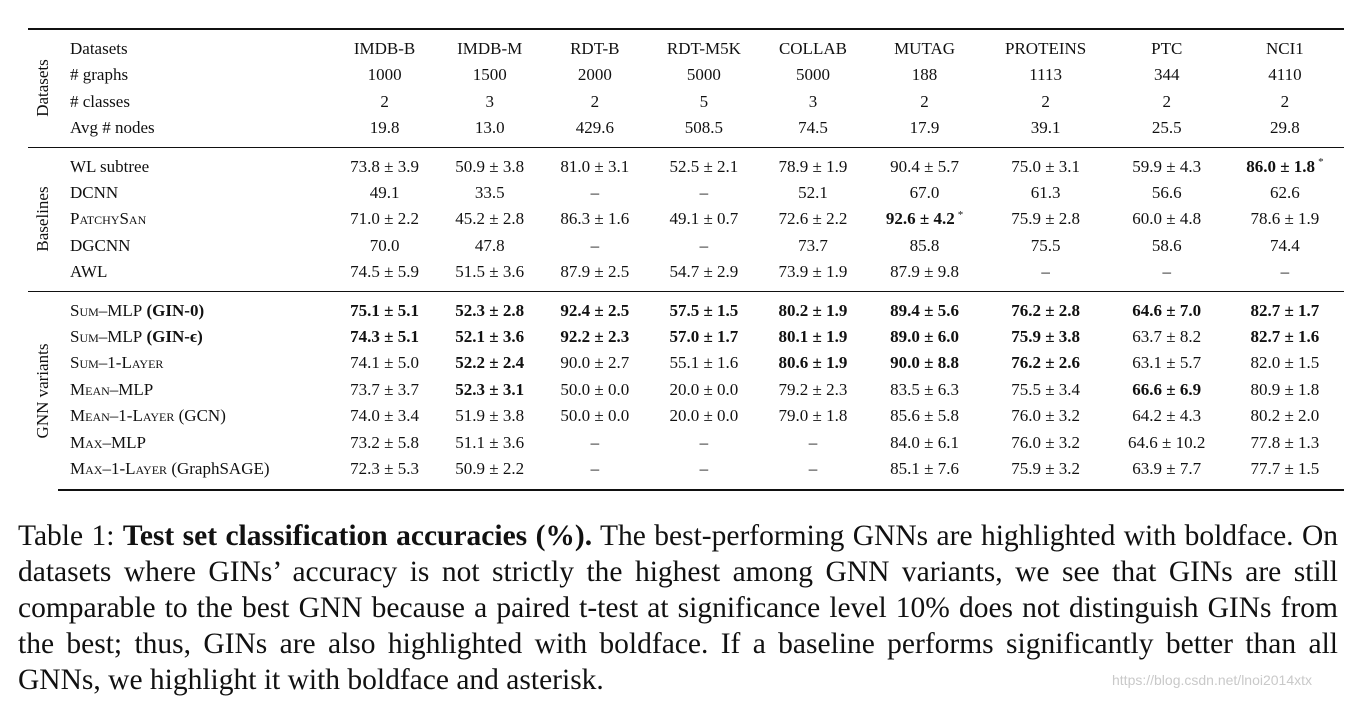  What do you see at coordinates (924, 307) in the screenshot?
I see `table-cell: 89.4 ± 5.6` at bounding box center [924, 307].